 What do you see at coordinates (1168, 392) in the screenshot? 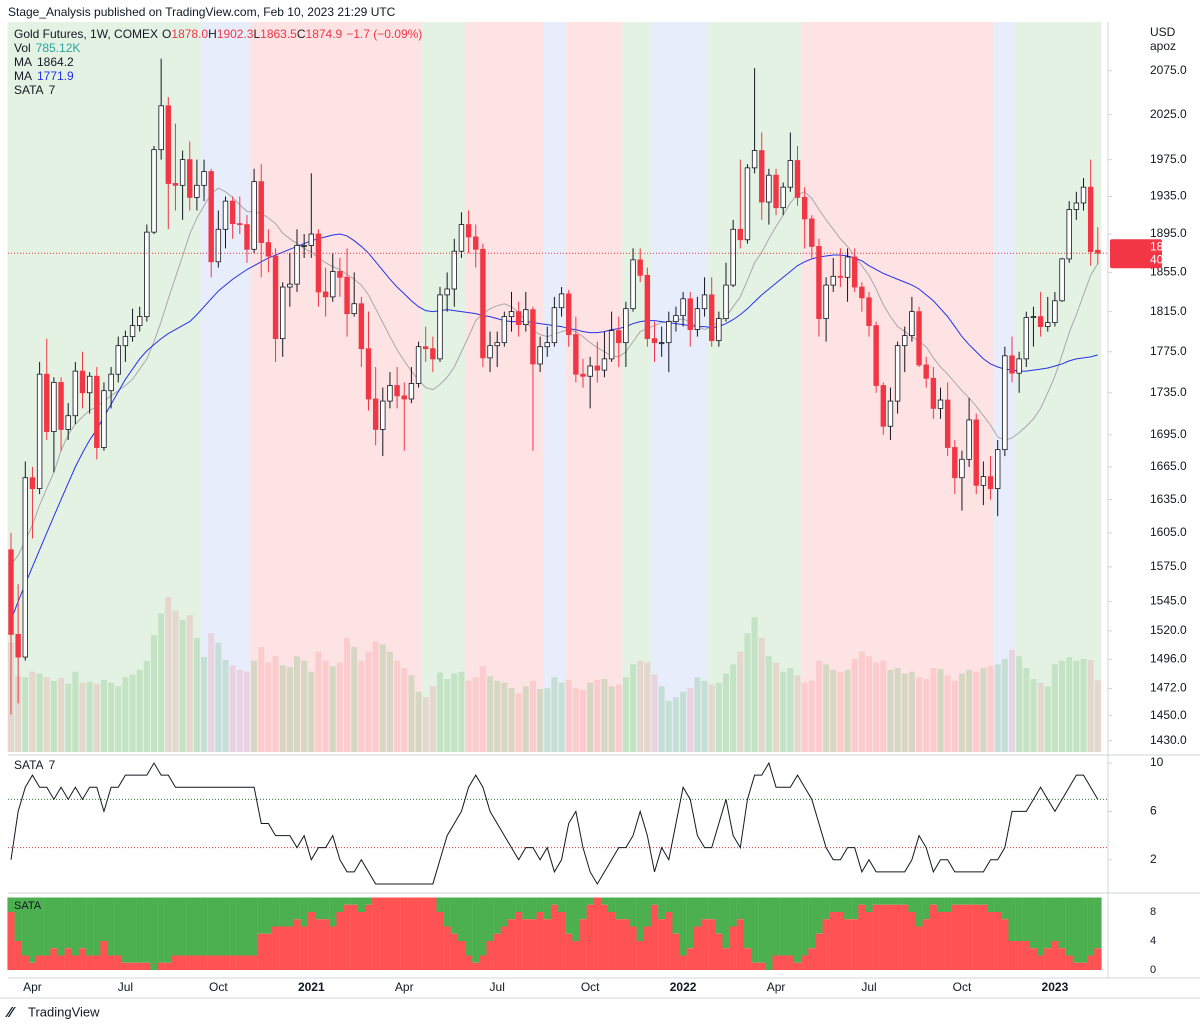
I see `y-tick-label: 1735.0` at bounding box center [1168, 392].